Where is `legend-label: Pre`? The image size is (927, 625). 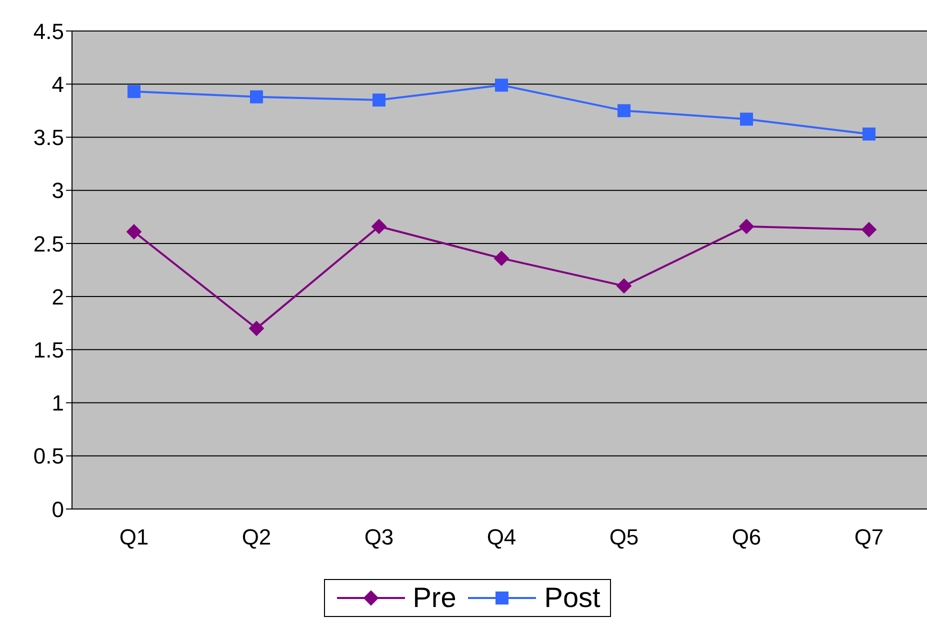
legend-label: Pre is located at coordinates (434, 598).